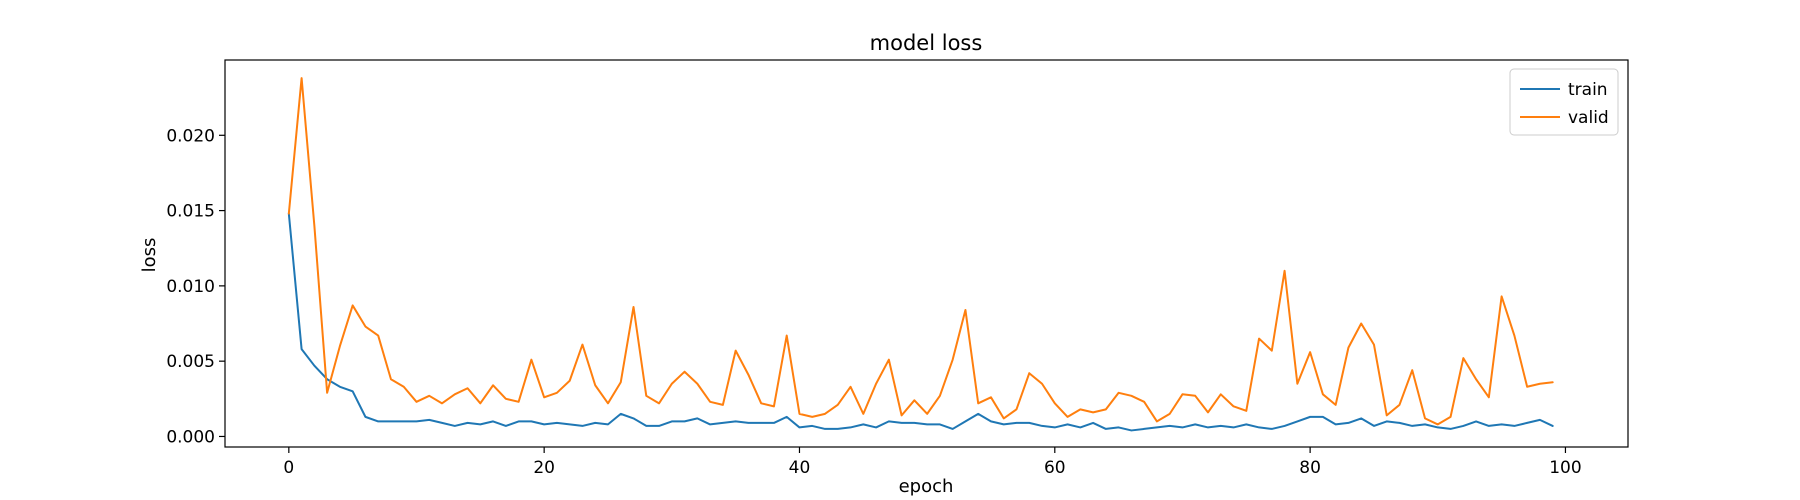 The image size is (1800, 500). I want to click on x-tick-label: 100, so click(1565, 468).